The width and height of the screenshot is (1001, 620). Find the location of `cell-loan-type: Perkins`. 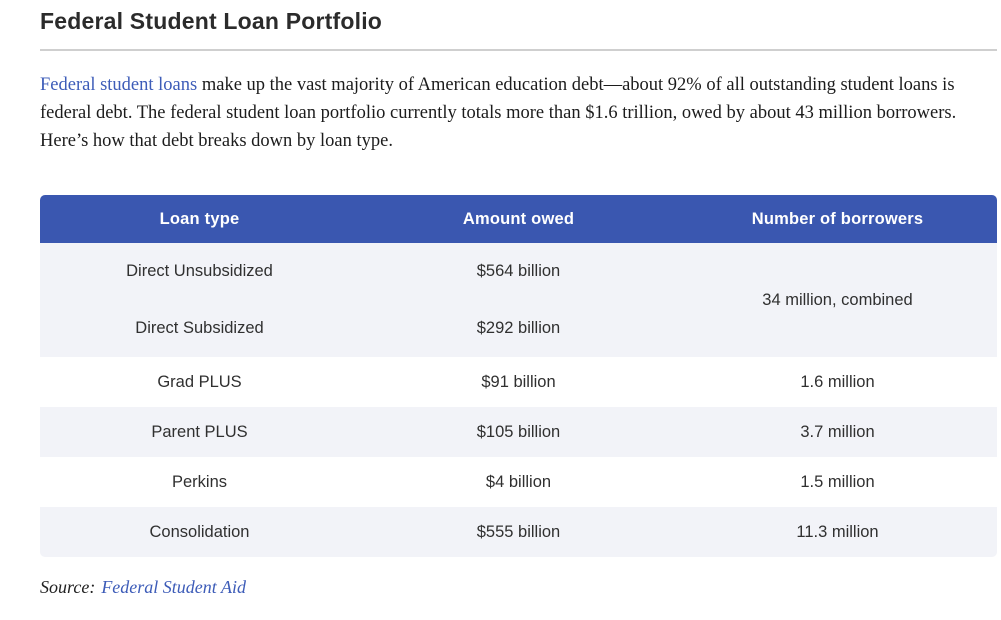

cell-loan-type: Perkins is located at coordinates (199, 481).